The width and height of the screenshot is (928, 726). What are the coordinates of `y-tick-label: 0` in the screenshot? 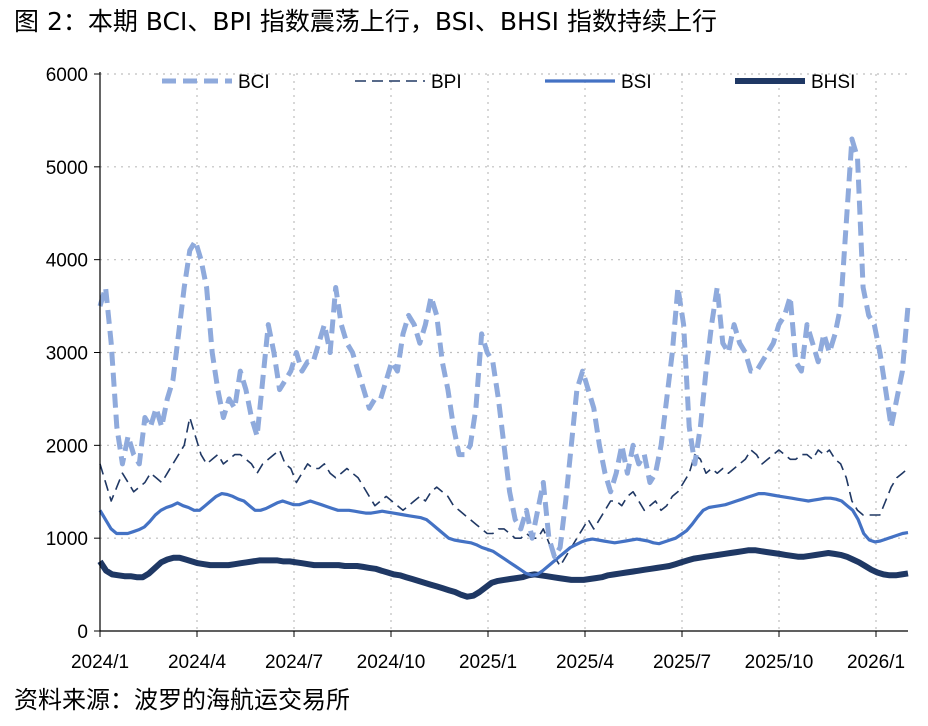 It's located at (82, 632).